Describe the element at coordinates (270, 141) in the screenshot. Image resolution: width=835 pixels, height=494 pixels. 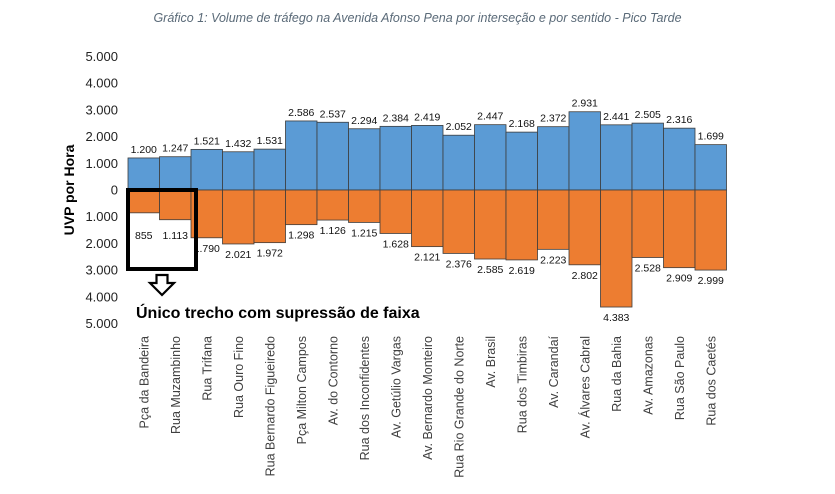
I see `data-label-positive: 1.531` at that location.